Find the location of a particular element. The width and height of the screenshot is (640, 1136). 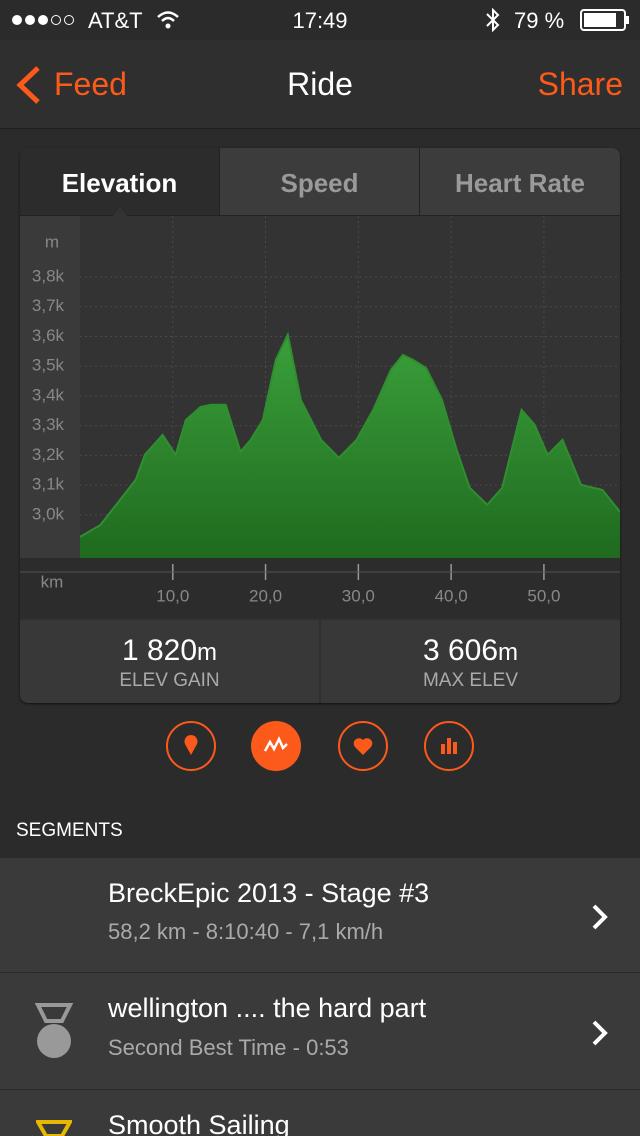

x-tick-label: 20,0 is located at coordinates (265, 595).